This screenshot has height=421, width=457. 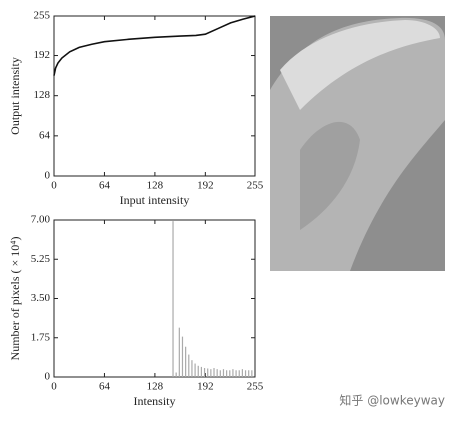 I want to click on y-axis-label: Output intensity, so click(x=15, y=96).